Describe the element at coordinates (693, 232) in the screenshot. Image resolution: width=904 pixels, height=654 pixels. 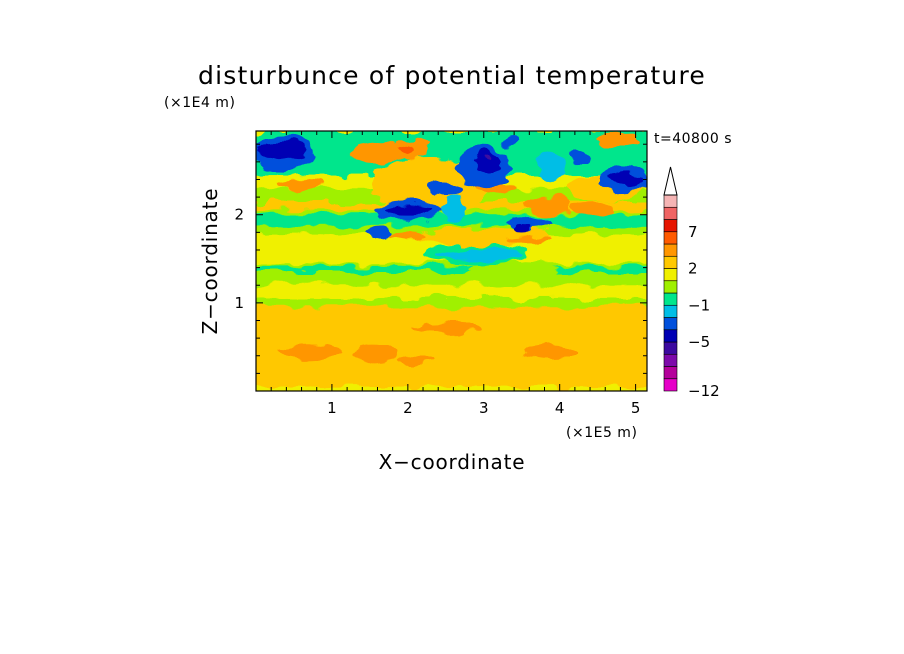
I see `colorbar-label: 7` at that location.